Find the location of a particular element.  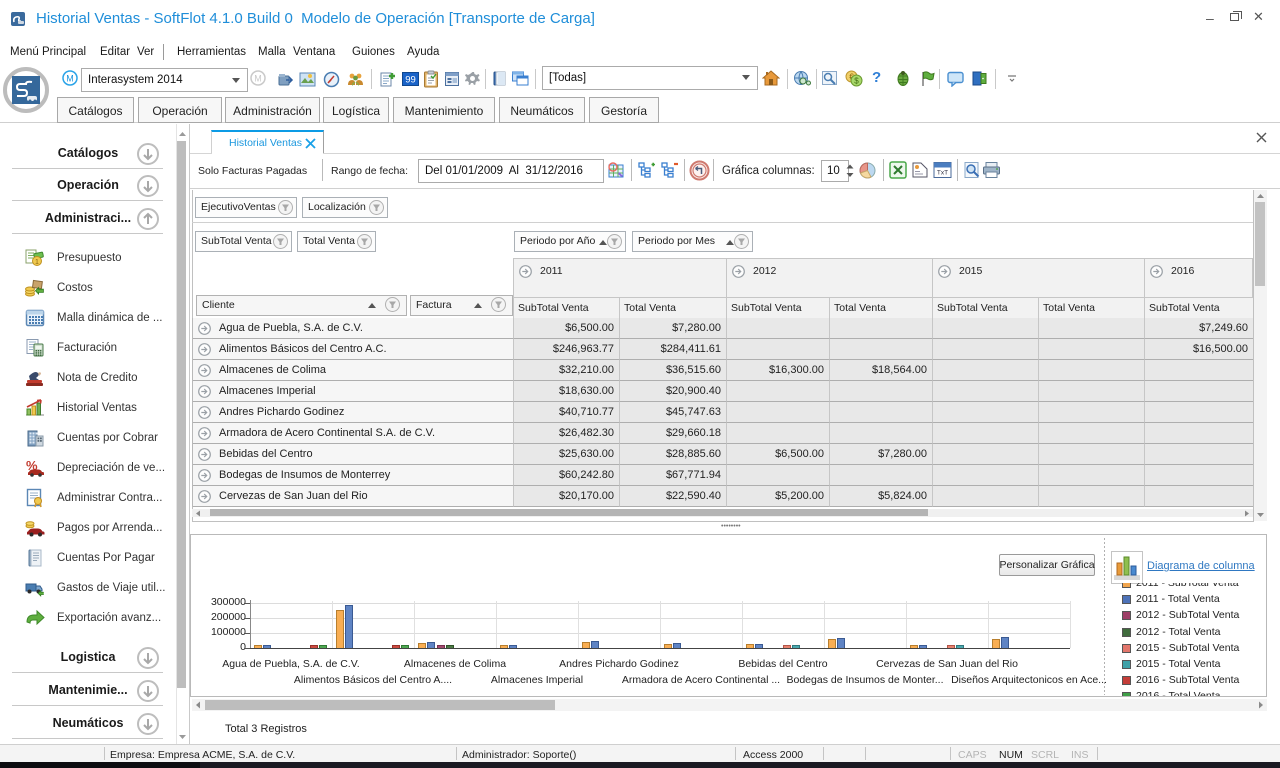

svg-text: 1 is located at coordinates (37, 262).